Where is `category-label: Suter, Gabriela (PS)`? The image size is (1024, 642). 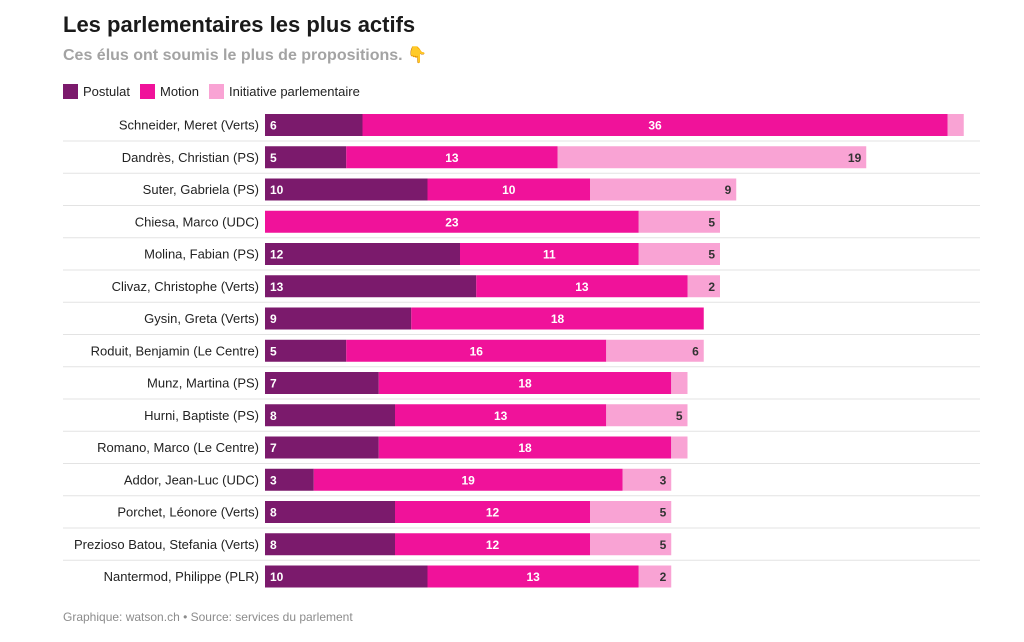 category-label: Suter, Gabriela (PS) is located at coordinates (201, 189).